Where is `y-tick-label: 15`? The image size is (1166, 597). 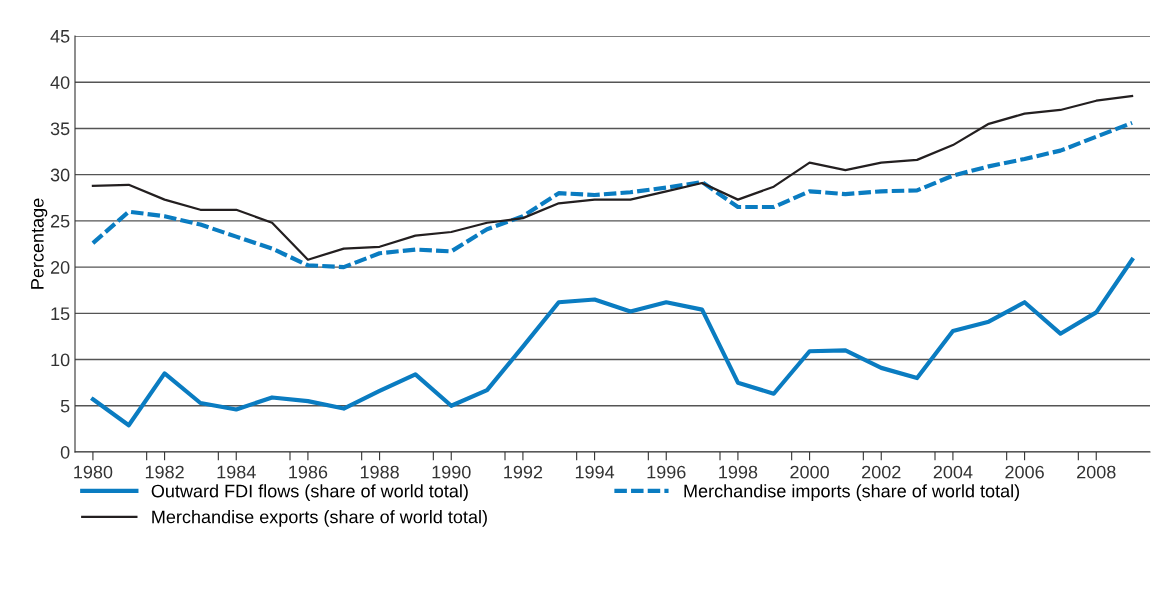
y-tick-label: 15 is located at coordinates (60, 314).